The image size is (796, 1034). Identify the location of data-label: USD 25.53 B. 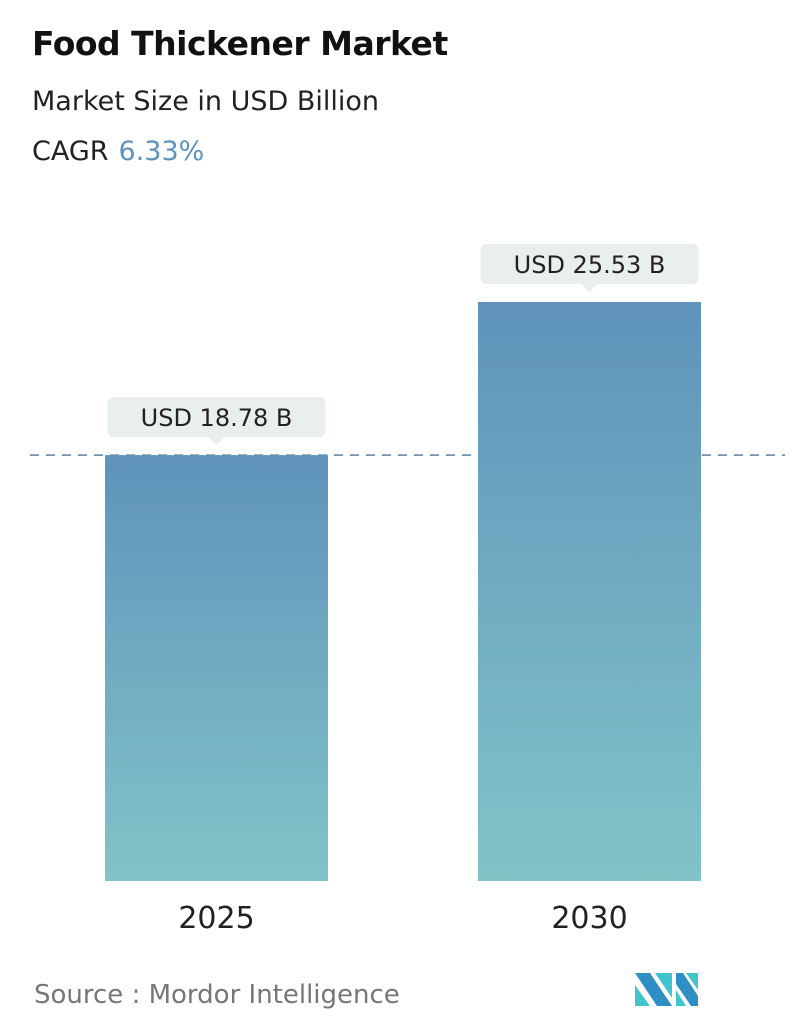
(590, 265).